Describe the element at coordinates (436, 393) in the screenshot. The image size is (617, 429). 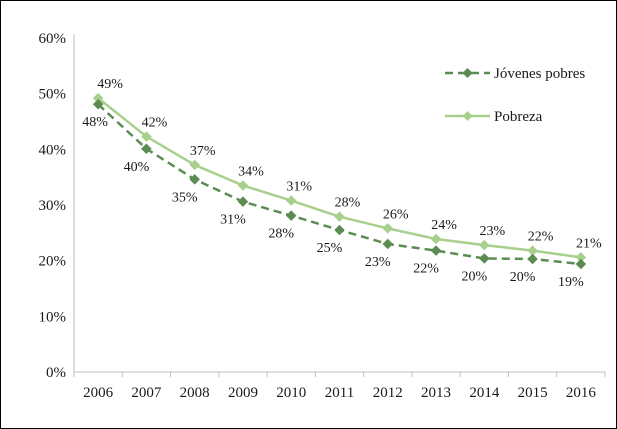
I see `x-tick-label: 2013` at that location.